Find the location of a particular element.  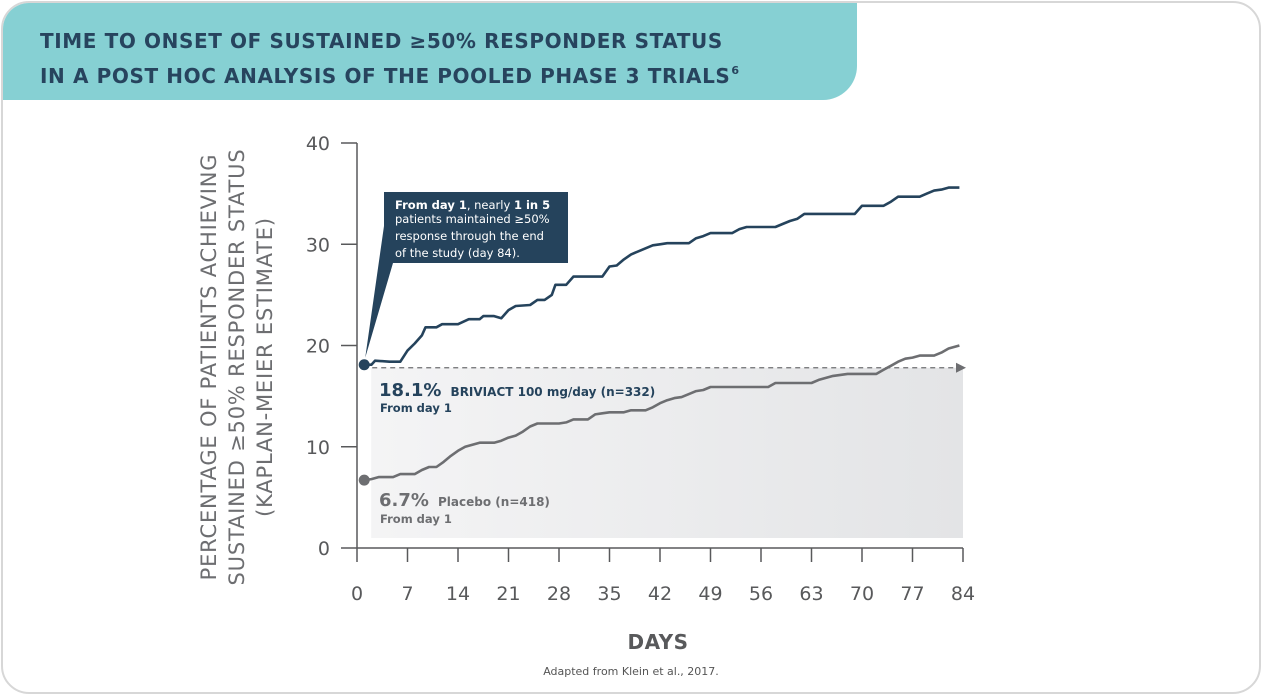

y-tick-label: 0 is located at coordinates (324, 549).